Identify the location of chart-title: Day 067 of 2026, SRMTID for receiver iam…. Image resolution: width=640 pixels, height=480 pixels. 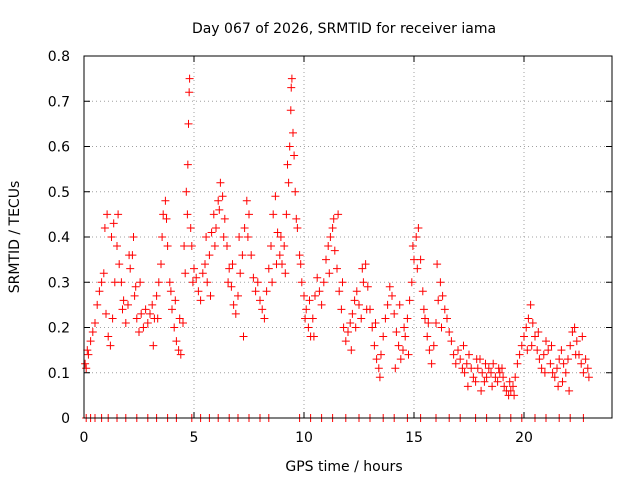
(344, 29).